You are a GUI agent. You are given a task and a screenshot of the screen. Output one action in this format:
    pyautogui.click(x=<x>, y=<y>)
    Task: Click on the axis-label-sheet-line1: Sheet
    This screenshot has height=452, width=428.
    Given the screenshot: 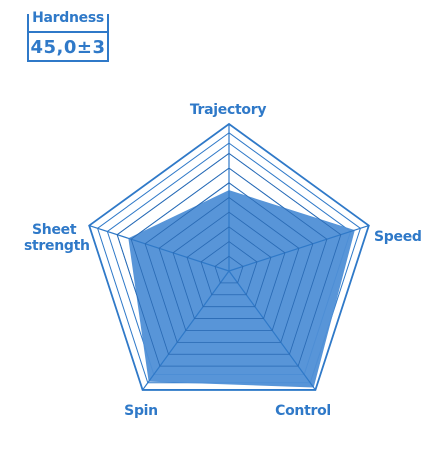 What is the action you would take?
    pyautogui.click(x=54, y=230)
    